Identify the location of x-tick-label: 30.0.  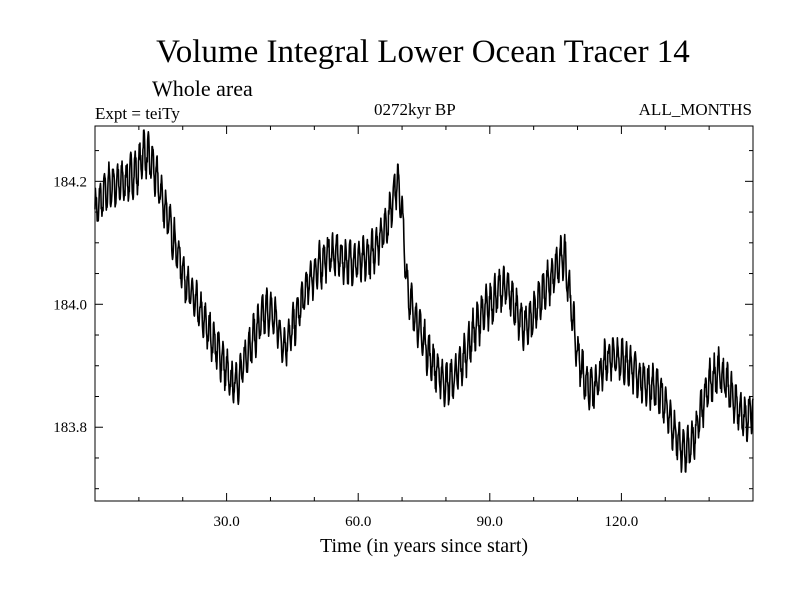
(226, 522).